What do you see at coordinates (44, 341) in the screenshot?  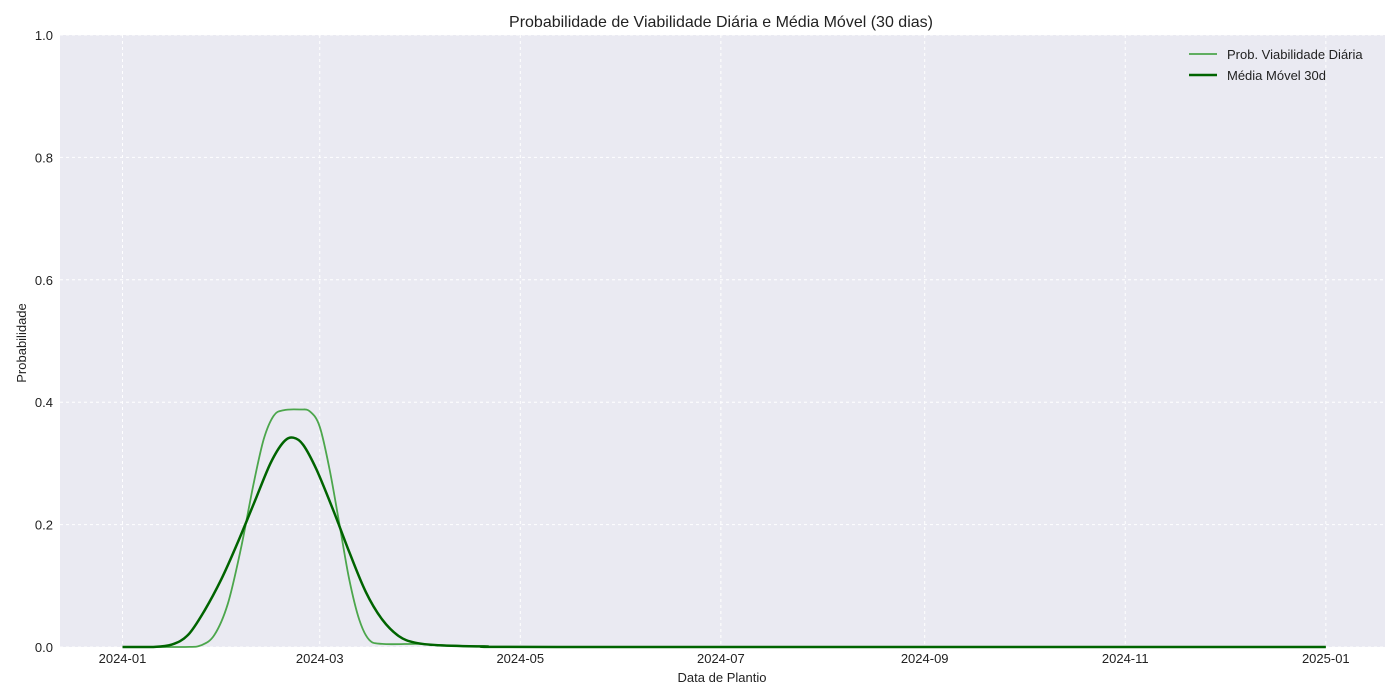 I see `y-axis-ticks: 0.0 0.2 0.4 0.6 0.8 1.0` at bounding box center [44, 341].